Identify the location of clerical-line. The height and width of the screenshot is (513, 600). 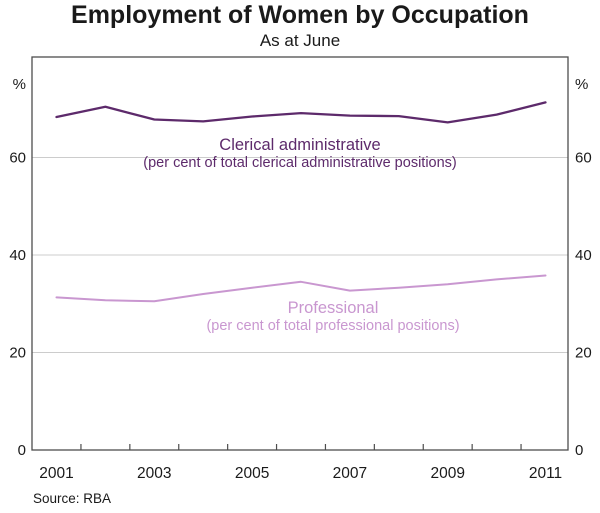
(301, 112).